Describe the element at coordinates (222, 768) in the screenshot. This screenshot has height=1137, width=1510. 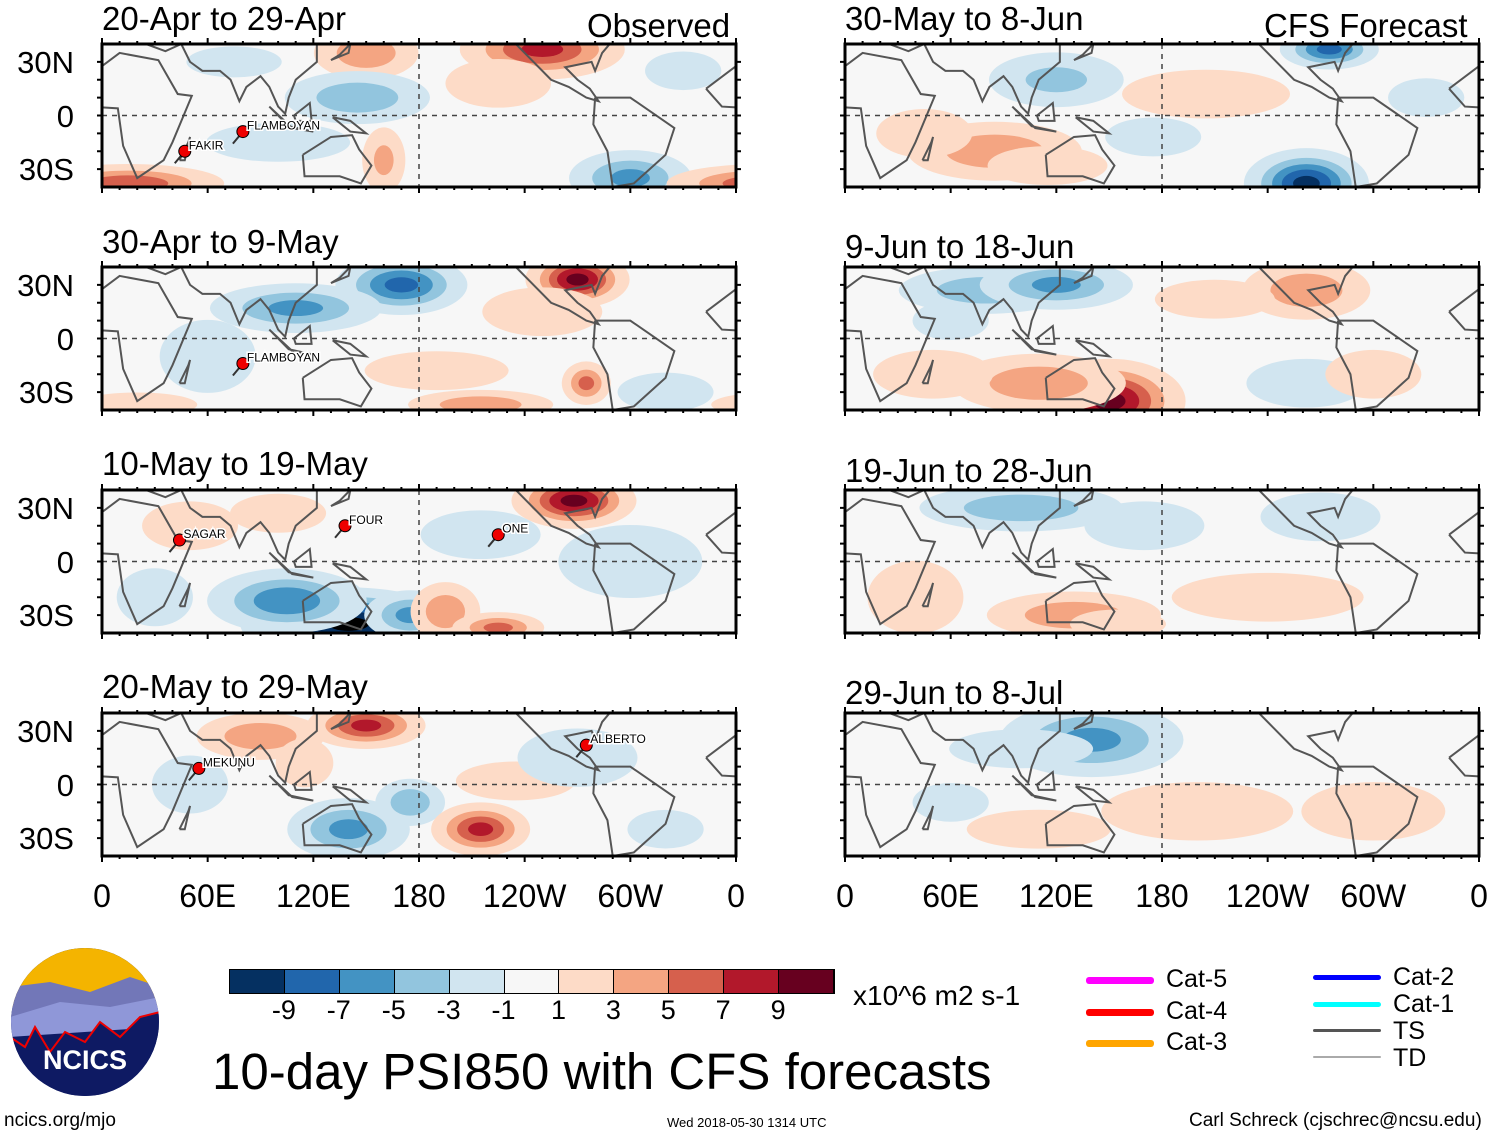
I see `storm-marker: MEKUNU` at that location.